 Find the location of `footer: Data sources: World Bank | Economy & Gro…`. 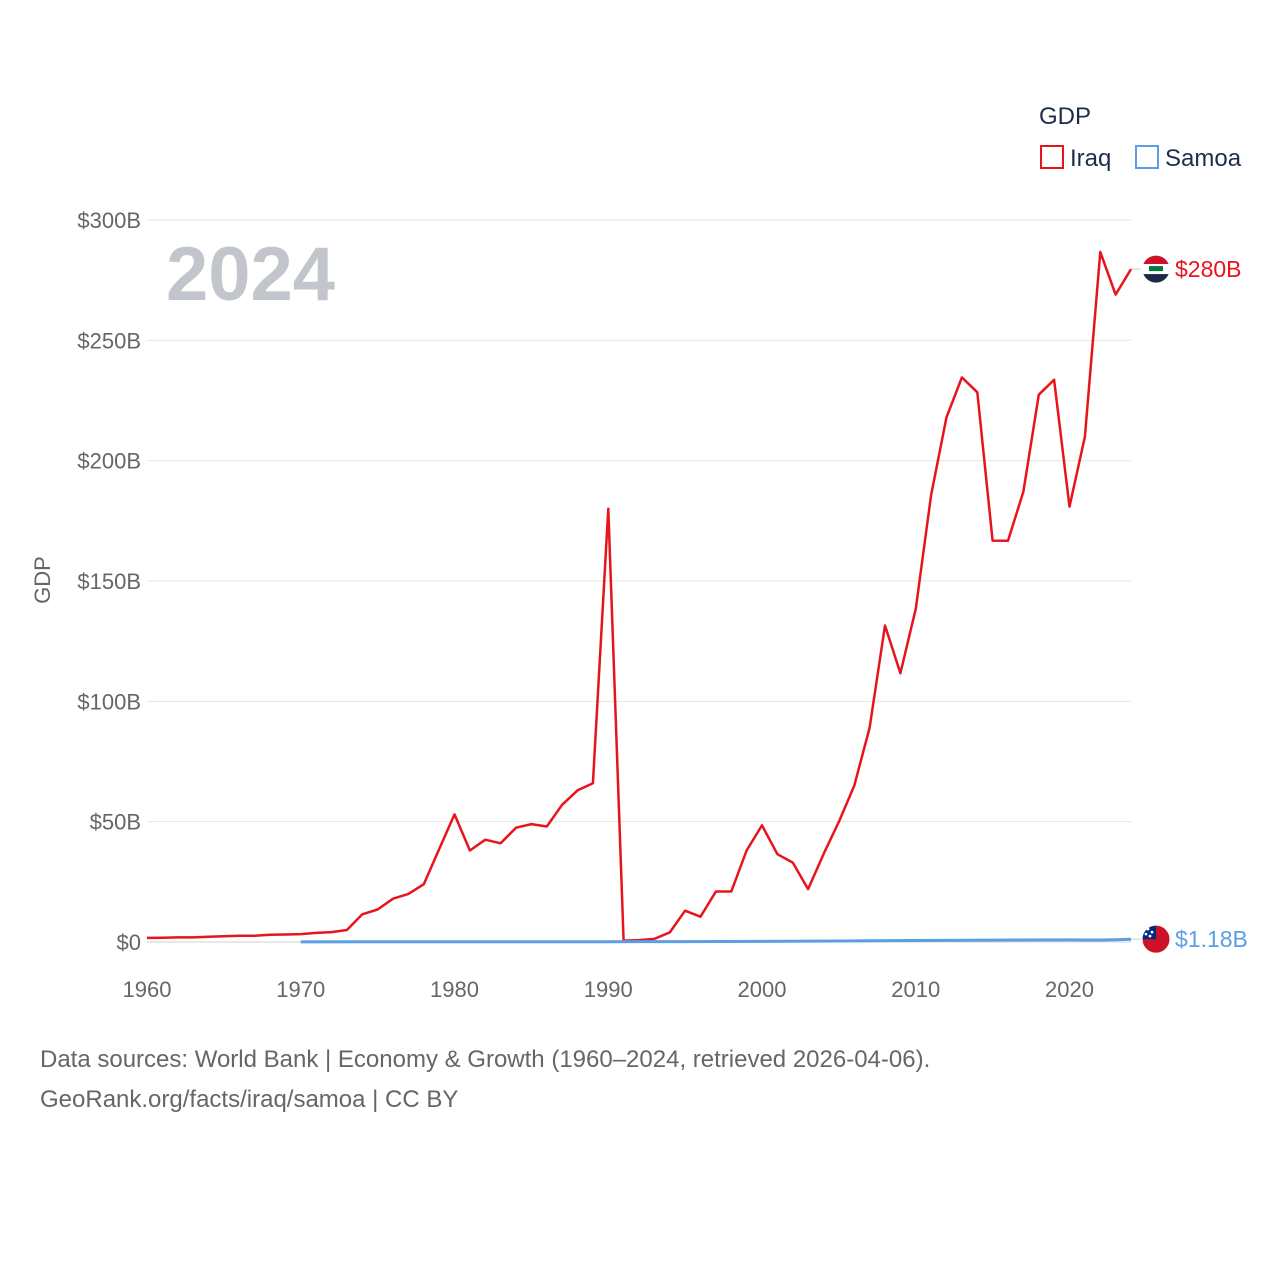

footer: Data sources: World Bank | Economy & Gro… is located at coordinates (485, 1080).